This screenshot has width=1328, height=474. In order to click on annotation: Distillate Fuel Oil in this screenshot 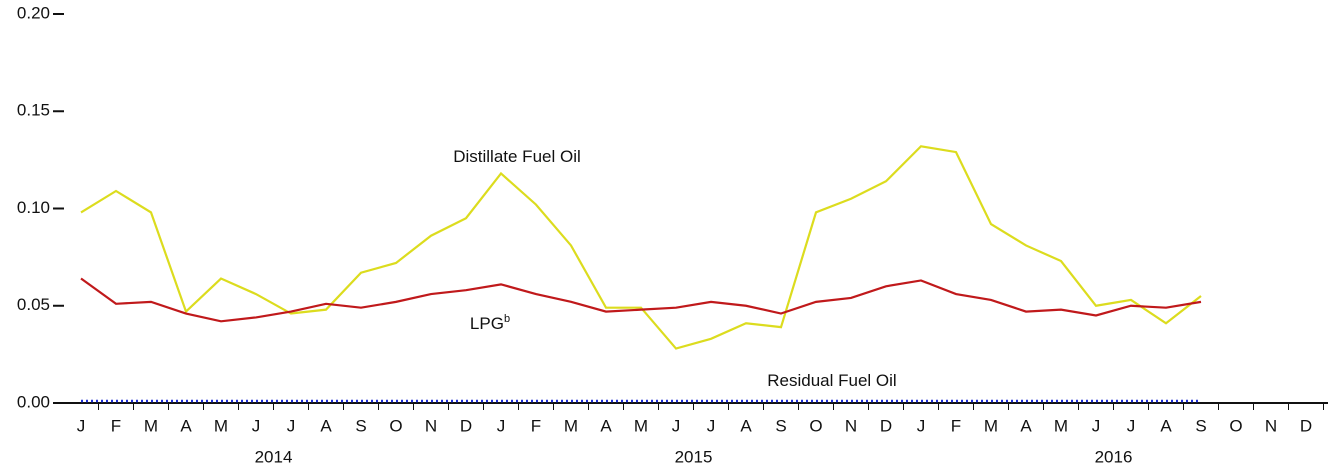, I will do `click(517, 156)`.